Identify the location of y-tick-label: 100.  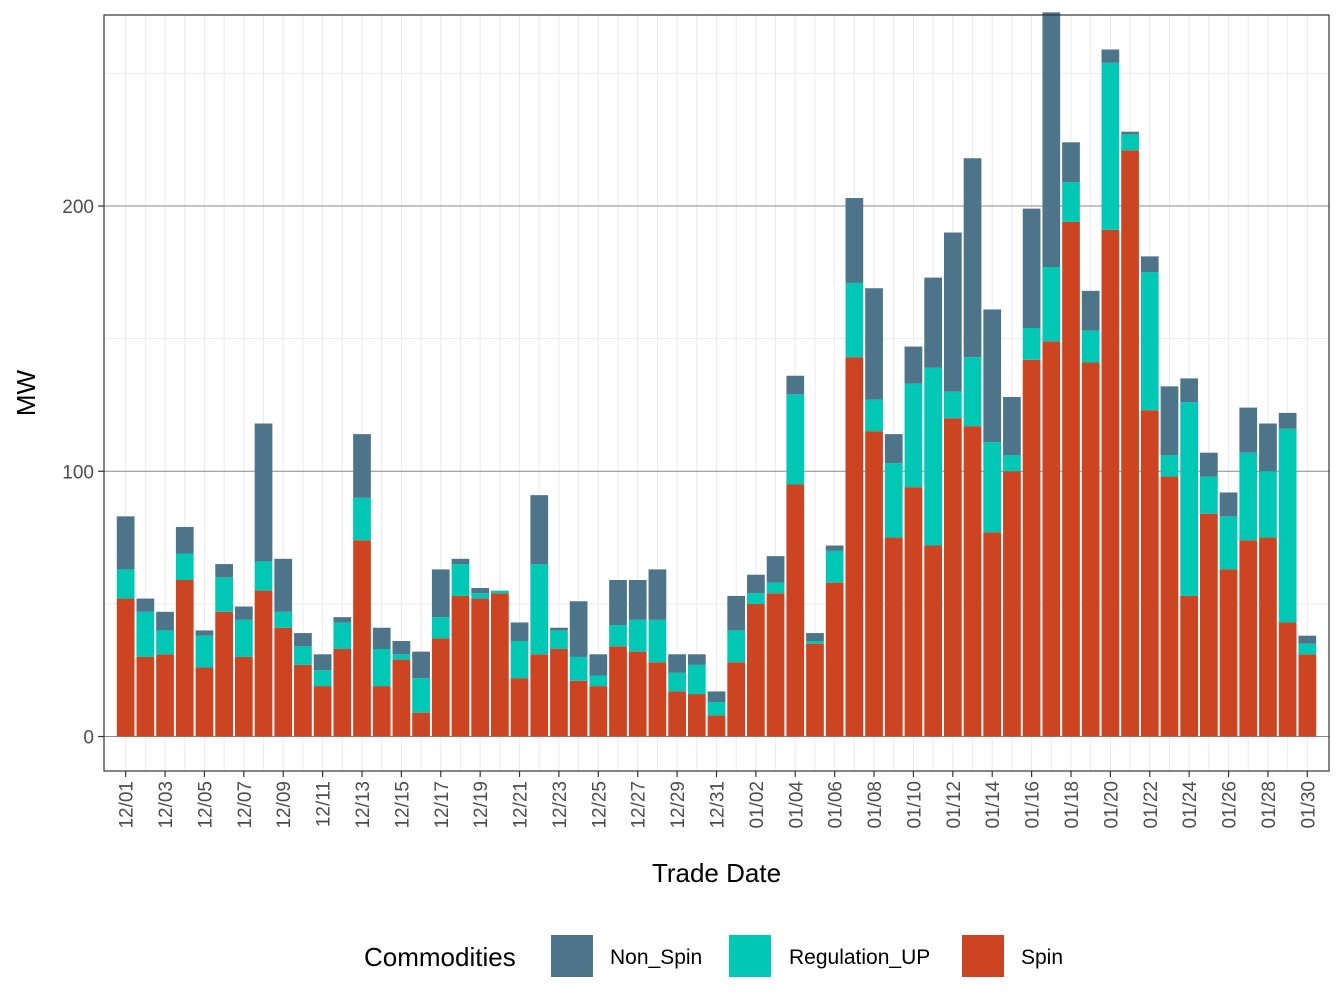
(78, 472).